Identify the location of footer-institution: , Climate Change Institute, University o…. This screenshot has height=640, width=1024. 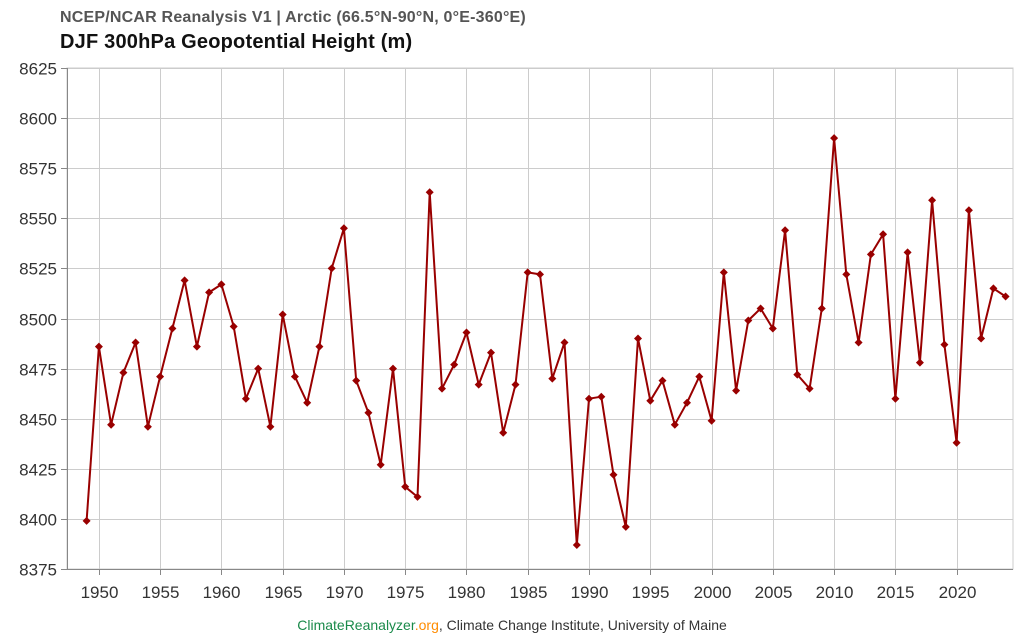
(582, 625).